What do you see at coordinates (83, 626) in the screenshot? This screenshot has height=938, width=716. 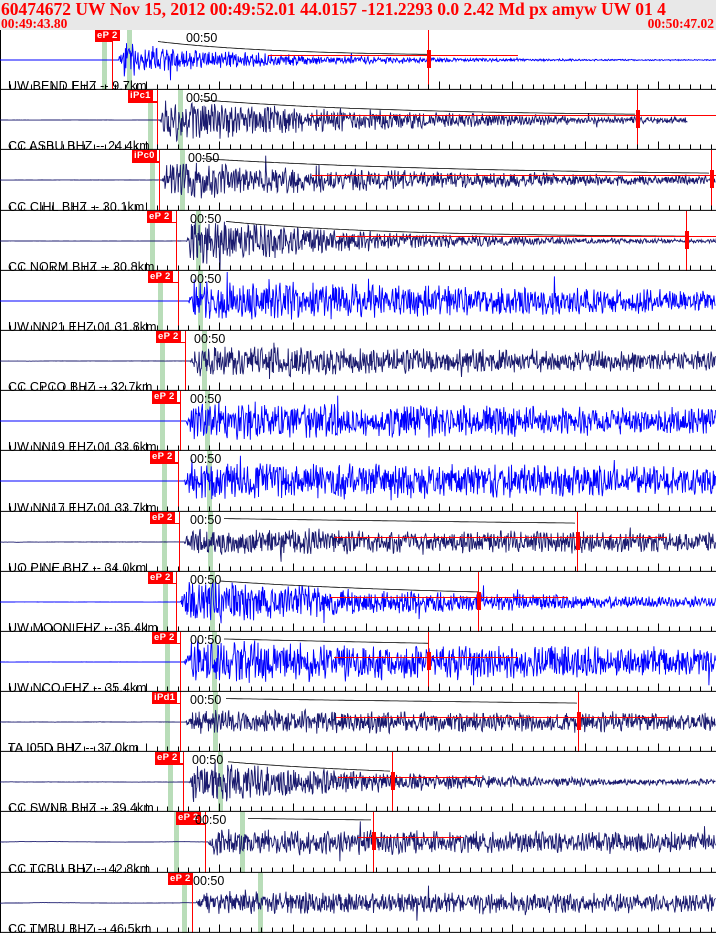 I see `station-label: UW MOON EHZ -- 35.4km` at bounding box center [83, 626].